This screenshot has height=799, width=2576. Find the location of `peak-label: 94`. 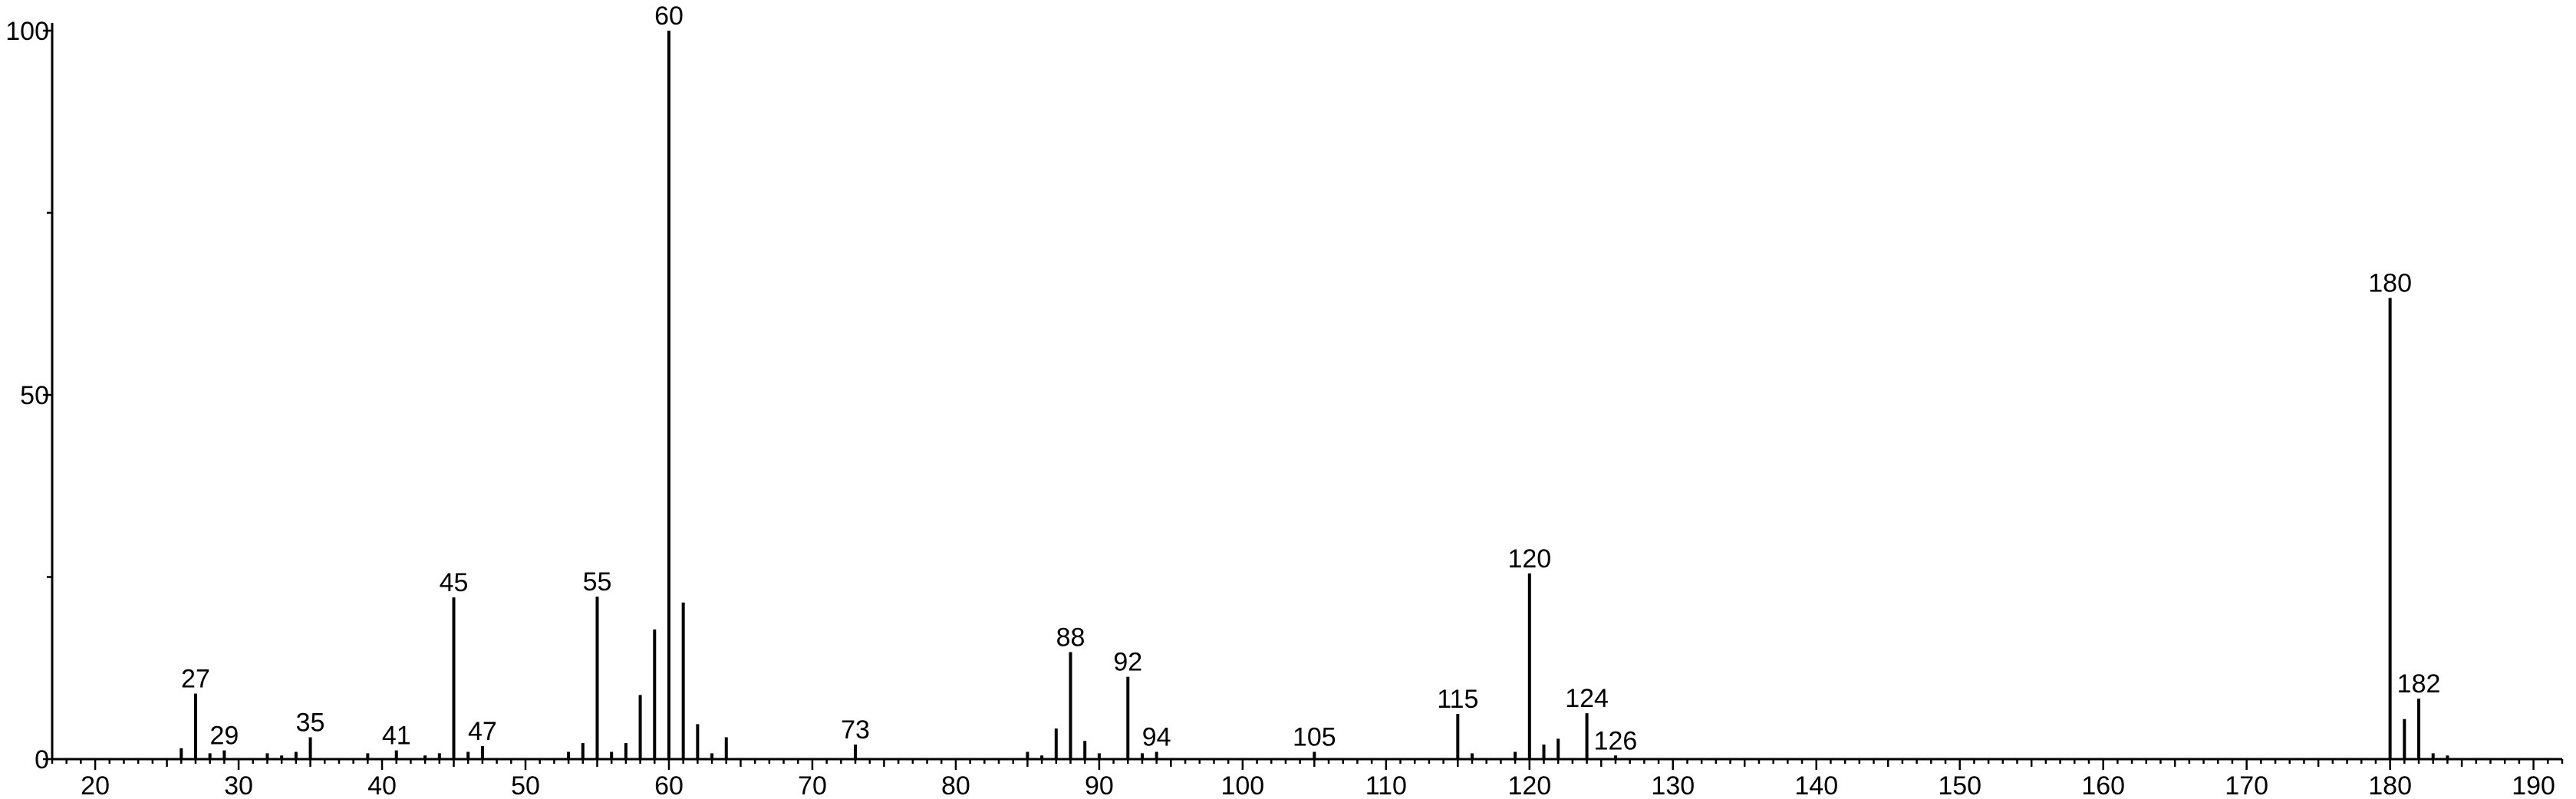

peak-label: 94 is located at coordinates (1156, 737).